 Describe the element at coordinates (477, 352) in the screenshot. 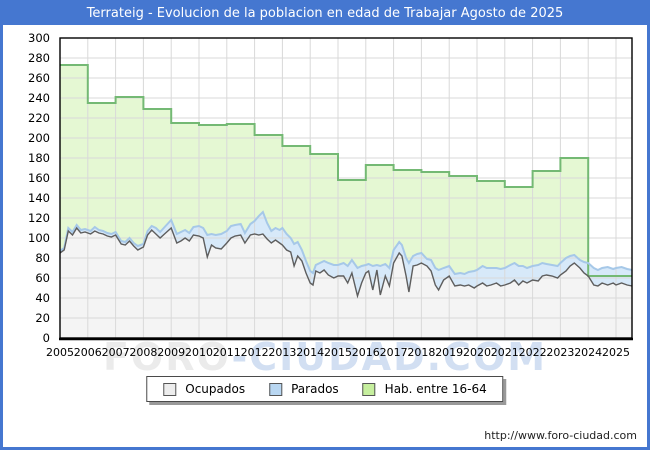

I see `svg-text: 2020` at that location.